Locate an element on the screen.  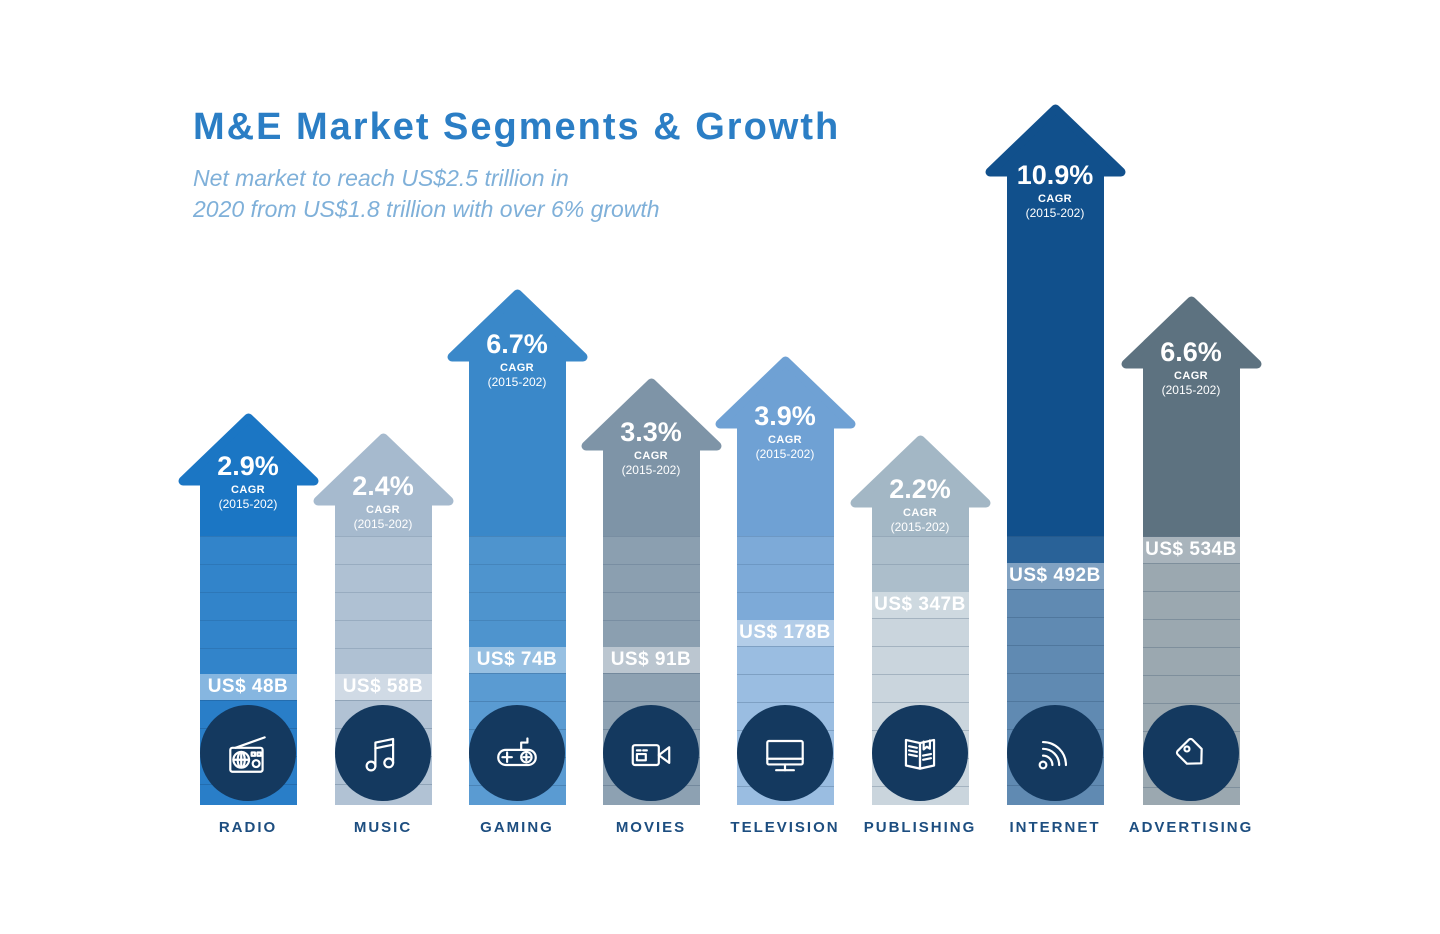
cagr-value: 6.7% is located at coordinates (517, 344).